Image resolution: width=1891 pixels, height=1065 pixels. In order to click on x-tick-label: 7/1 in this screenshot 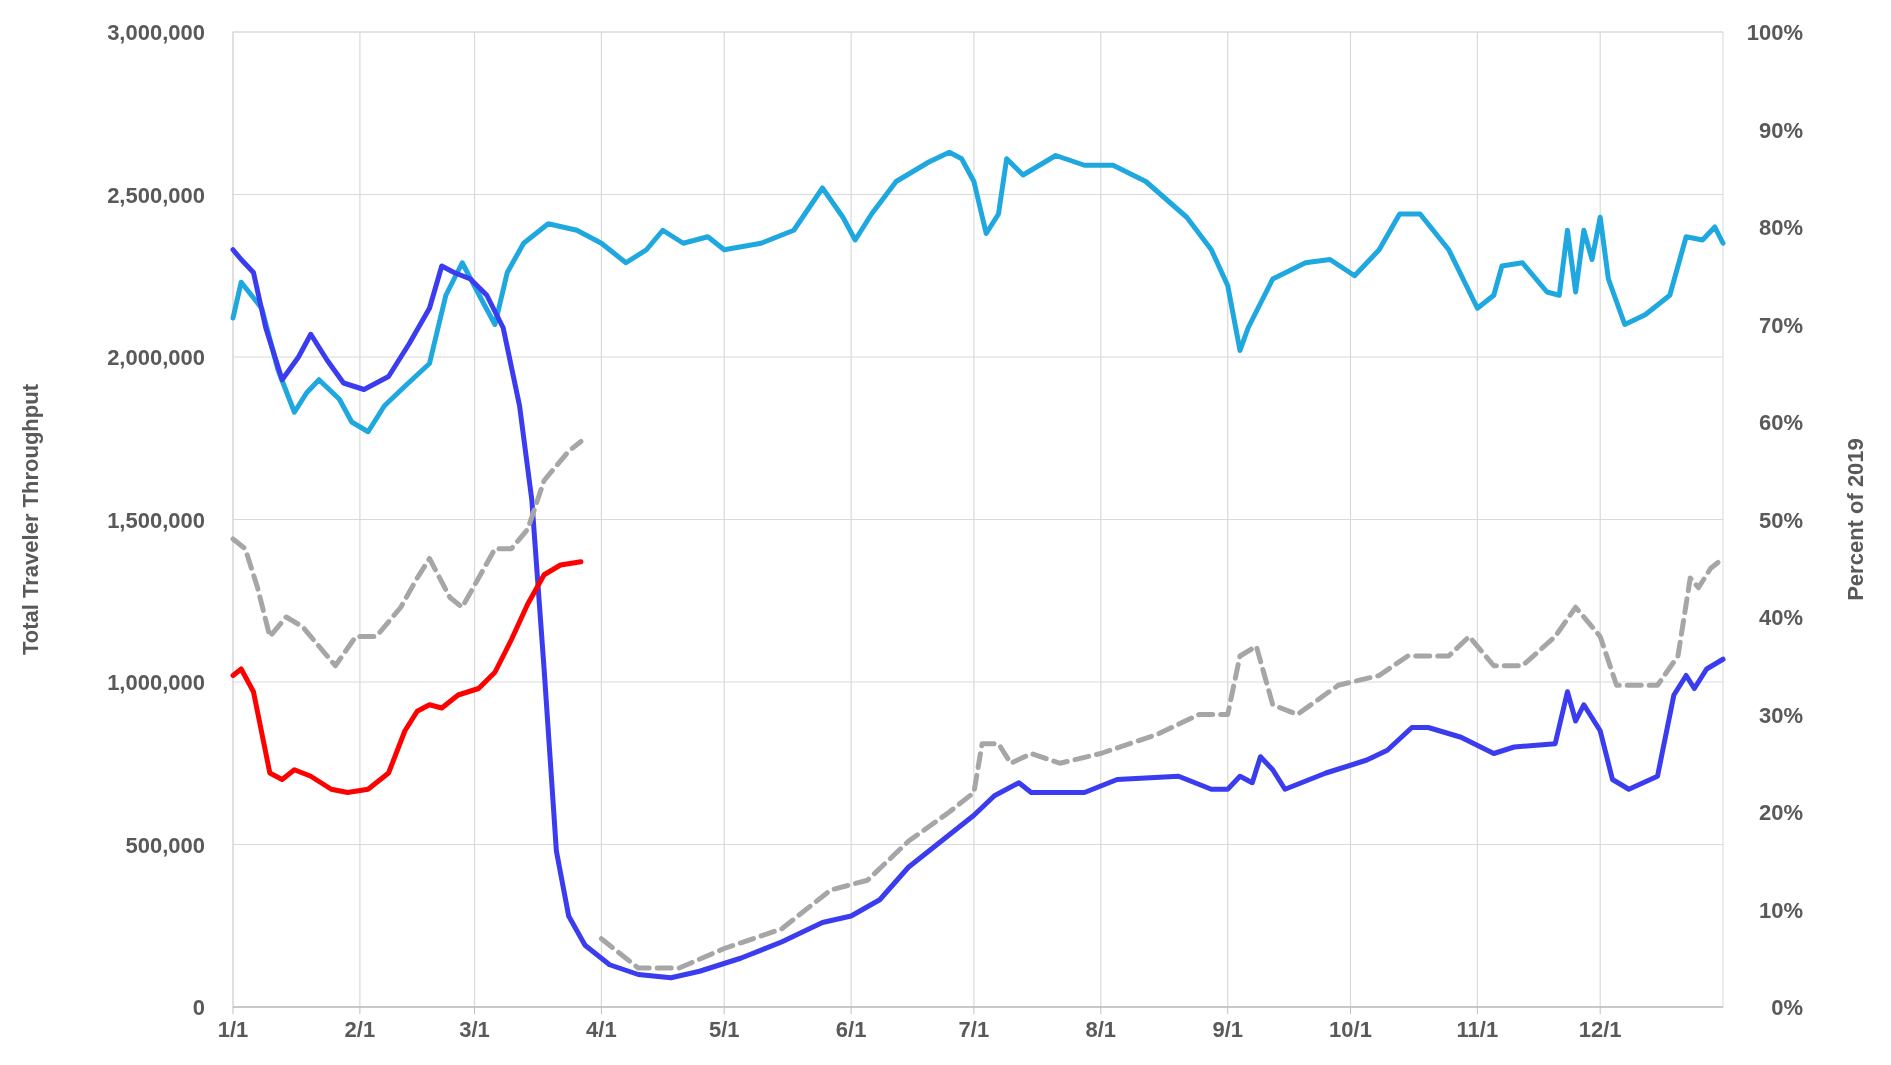, I will do `click(974, 1029)`.